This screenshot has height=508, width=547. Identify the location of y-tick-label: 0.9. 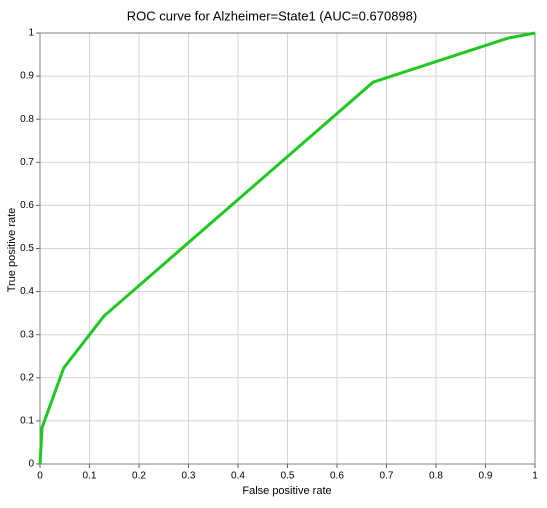
(27, 76).